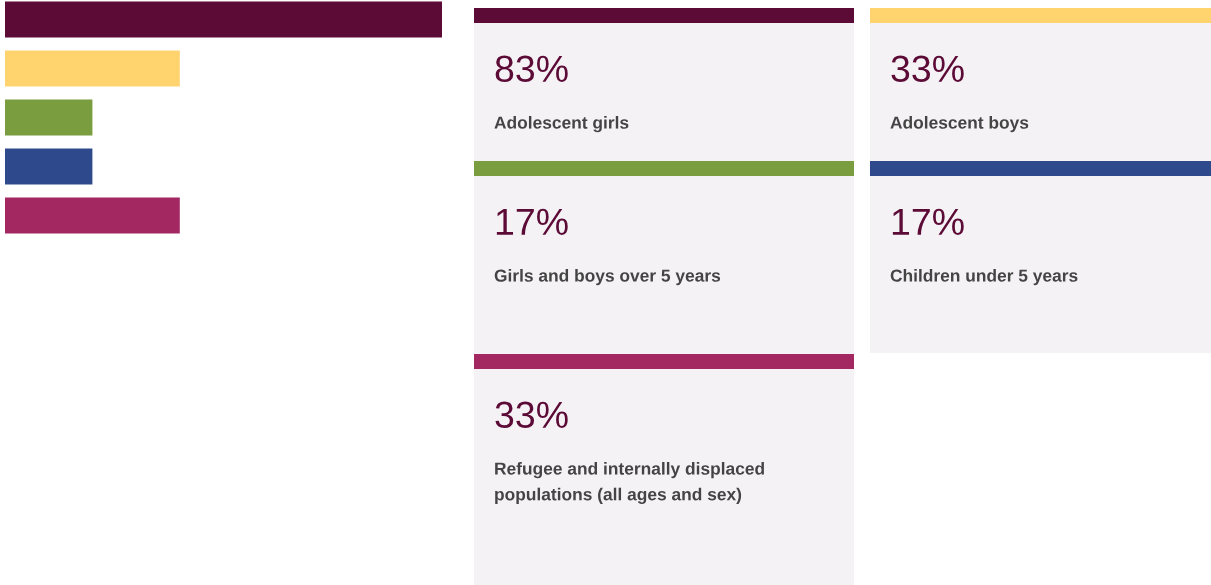 This screenshot has width=1211, height=585. Describe the element at coordinates (984, 277) in the screenshot. I see `text: Children under 5 years` at that location.